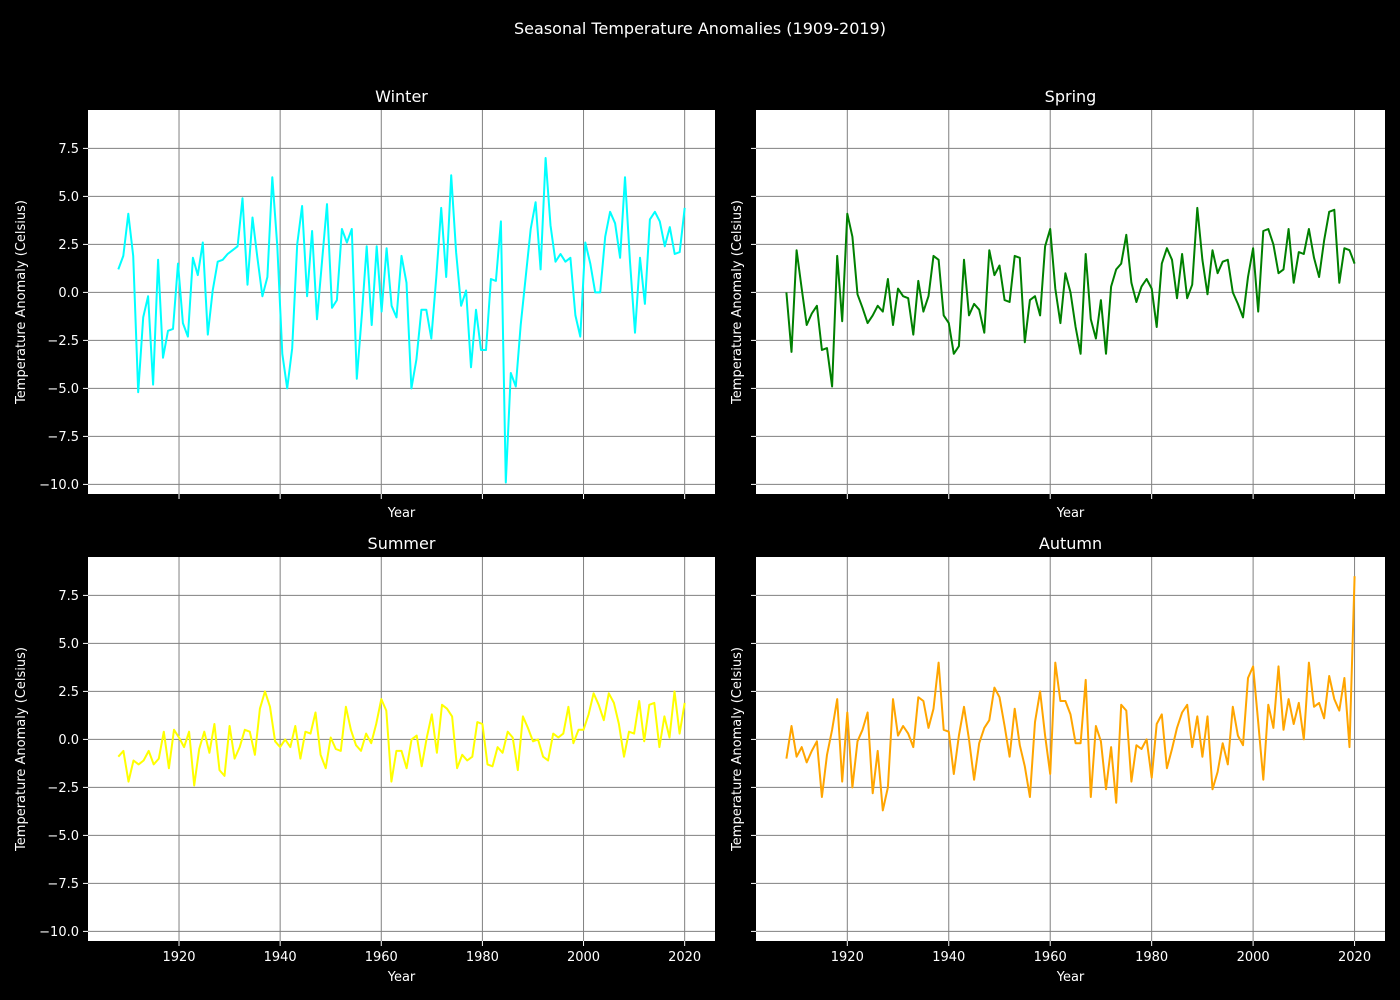  What do you see at coordinates (1071, 96) in the screenshot?
I see `subplot-title-spring: Spring` at bounding box center [1071, 96].